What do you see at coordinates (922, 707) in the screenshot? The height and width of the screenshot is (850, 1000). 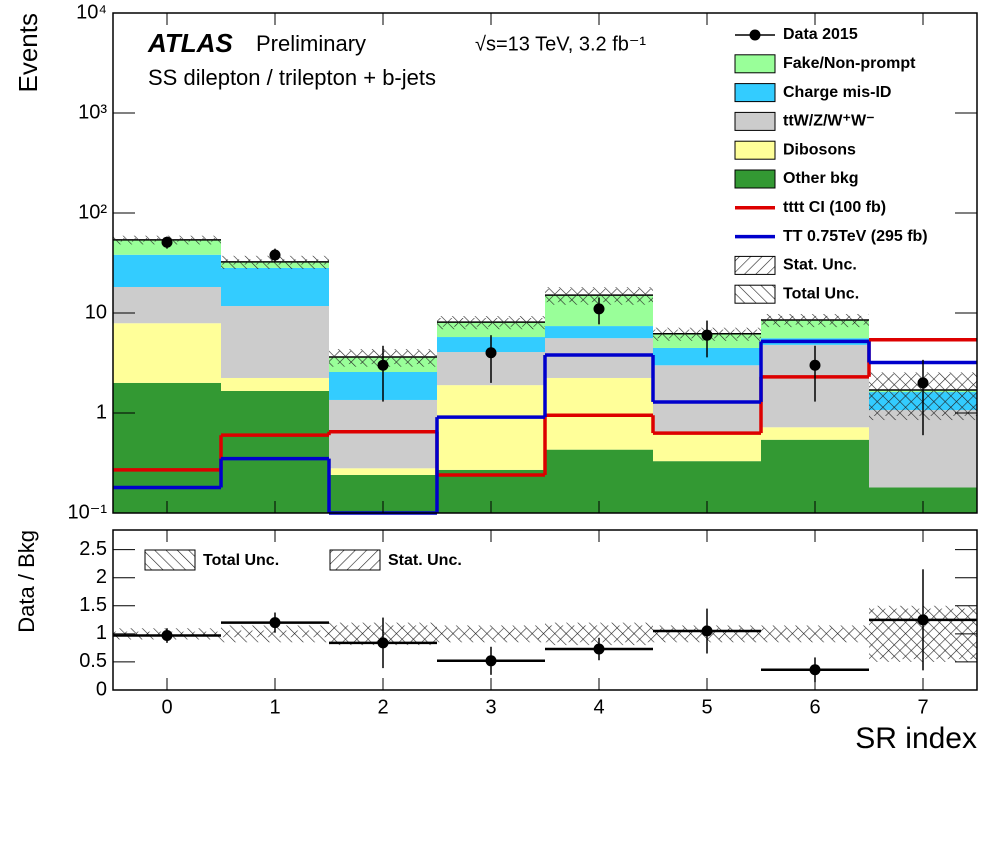 I see `x-tick-label: 7` at bounding box center [922, 707].